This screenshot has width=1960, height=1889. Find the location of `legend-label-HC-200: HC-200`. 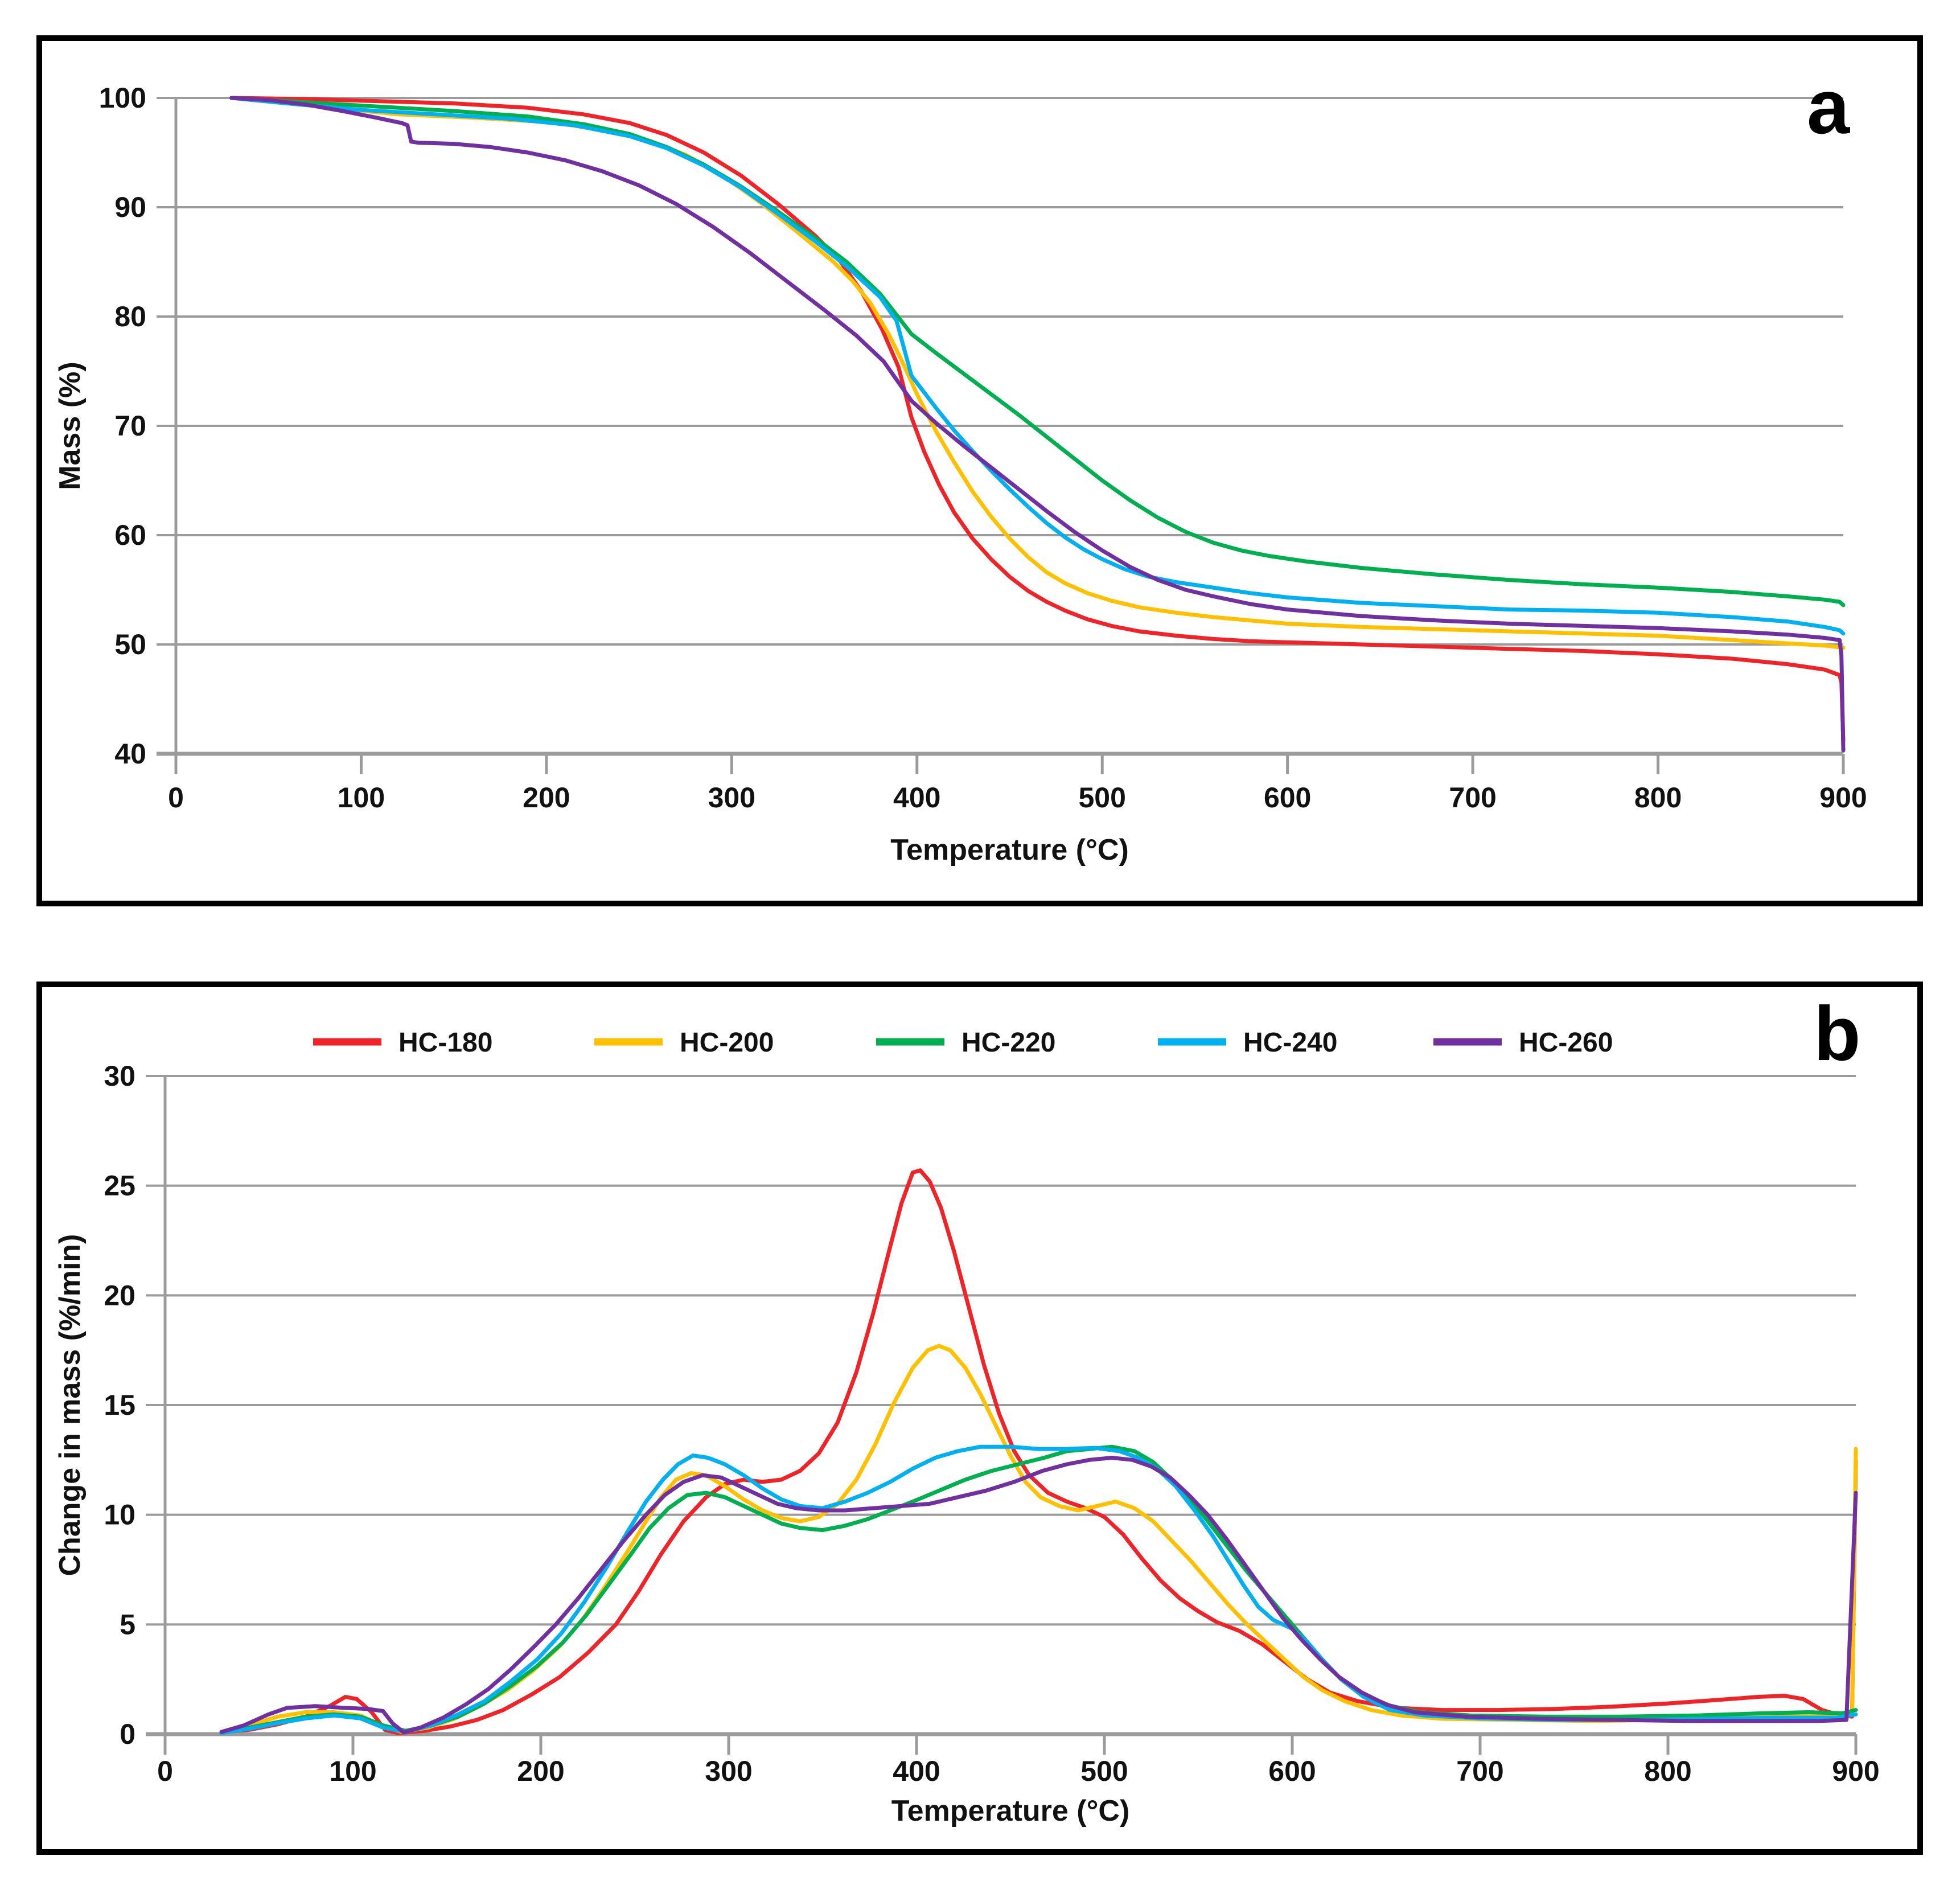

legend-label-HC-200: HC-200 is located at coordinates (727, 1043).